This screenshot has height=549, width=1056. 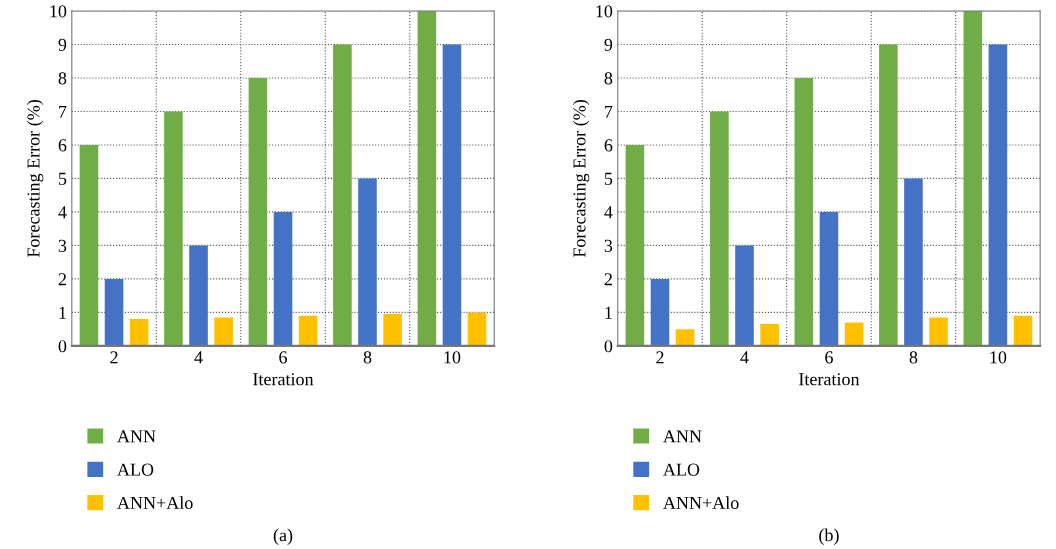 I want to click on text: (a), so click(x=283, y=536).